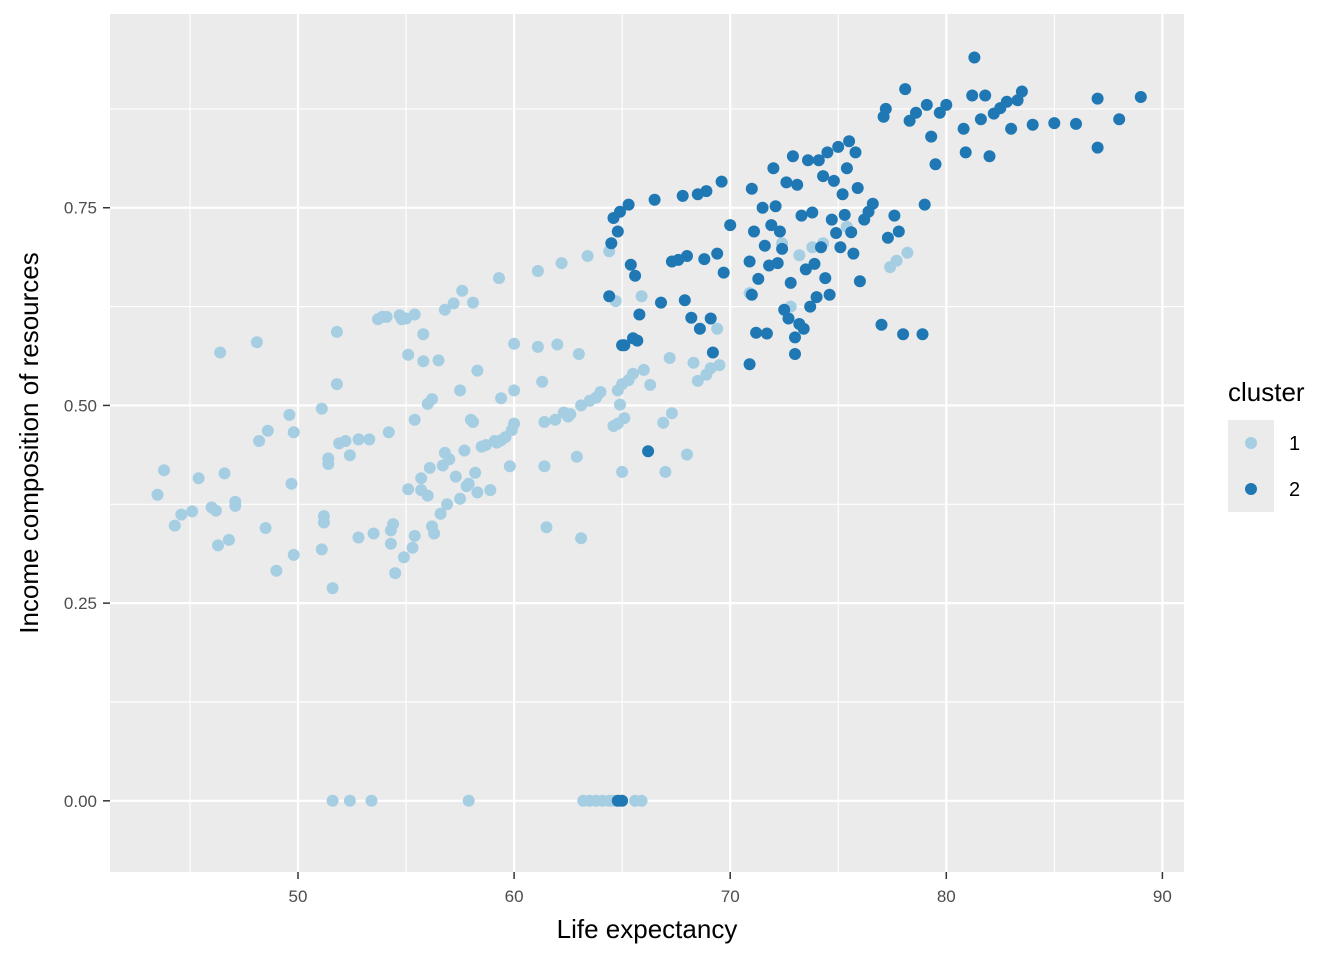 The image size is (1344, 960). I want to click on y-tick-label: 0.25, so click(80, 603).